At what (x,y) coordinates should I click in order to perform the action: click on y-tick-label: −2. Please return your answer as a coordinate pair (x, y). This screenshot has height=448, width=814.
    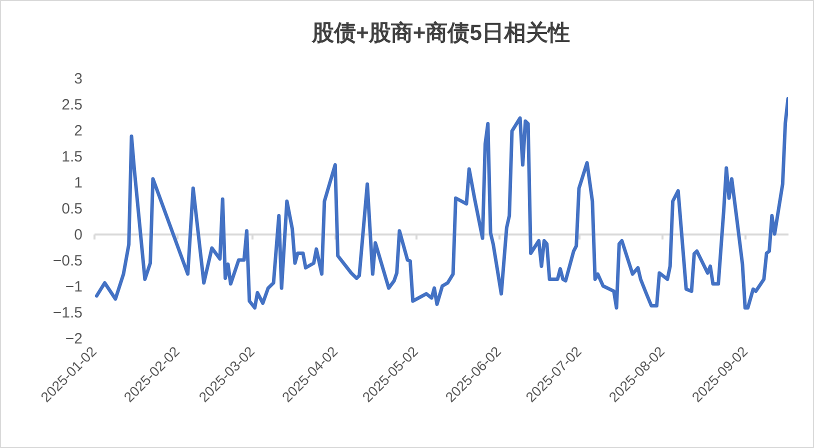
    Looking at the image, I should click on (73, 339).